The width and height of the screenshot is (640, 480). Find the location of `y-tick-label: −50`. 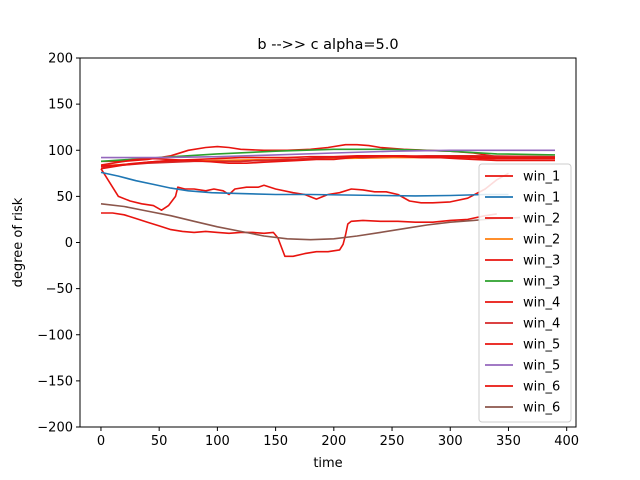

y-tick-label: −50 is located at coordinates (59, 289).